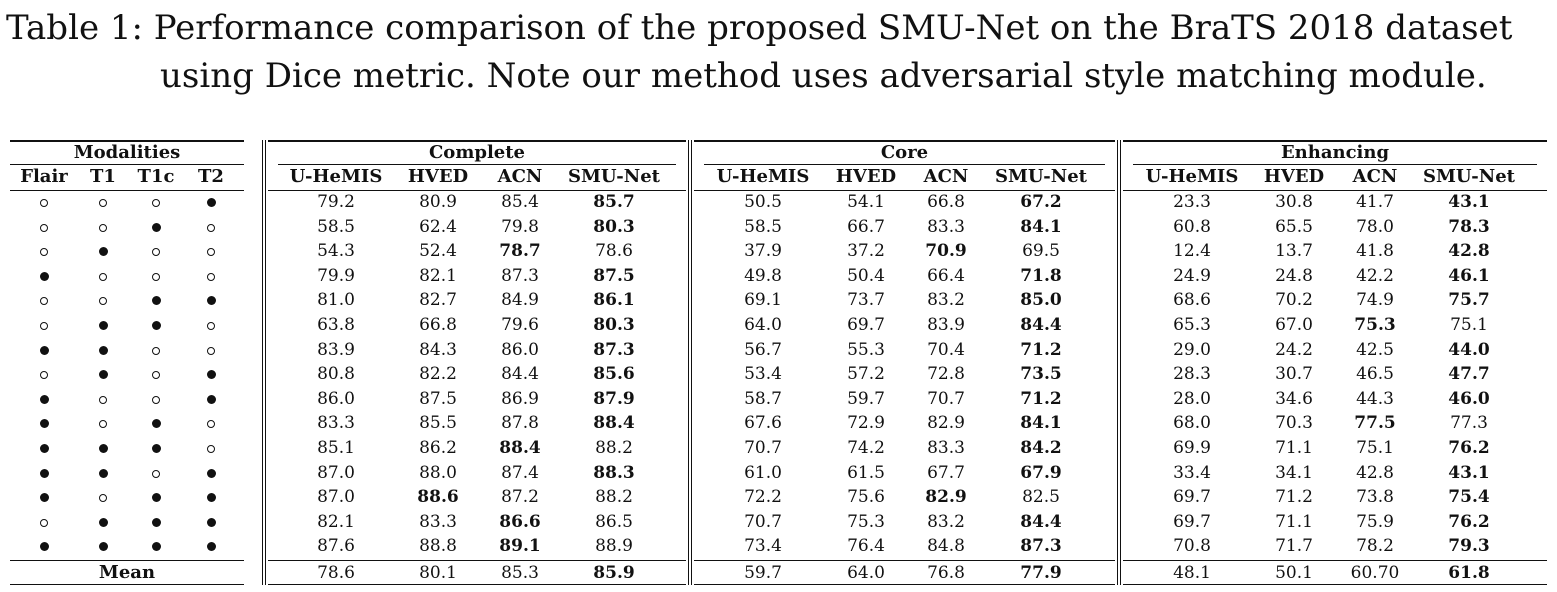  What do you see at coordinates (103, 176) in the screenshot?
I see `modality-header: T1` at bounding box center [103, 176].